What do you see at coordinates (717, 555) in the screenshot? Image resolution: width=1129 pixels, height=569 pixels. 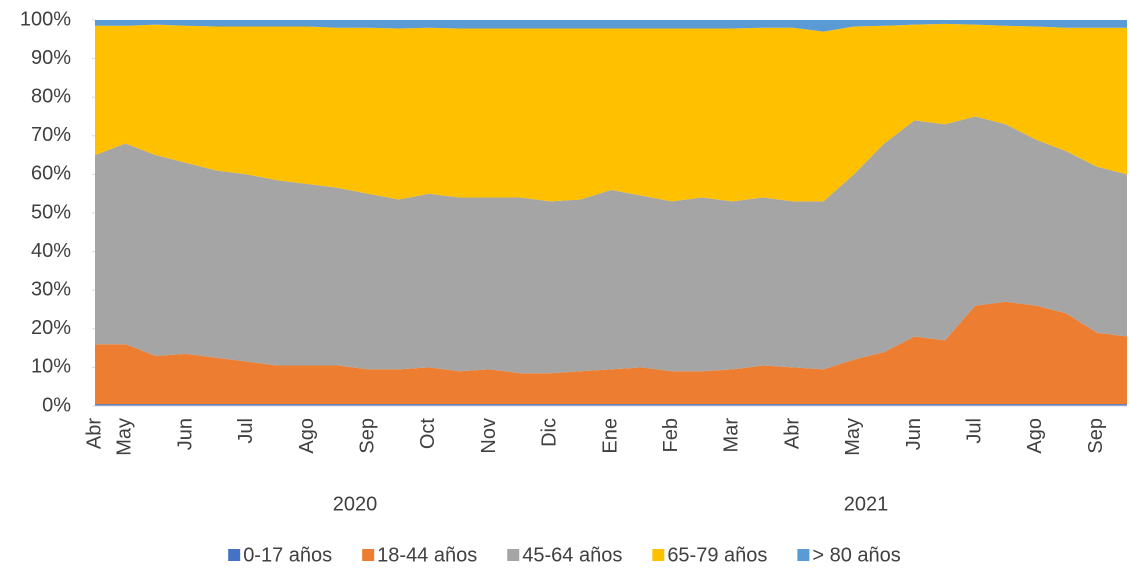 I see `legend-label: 65-79 años` at bounding box center [717, 555].